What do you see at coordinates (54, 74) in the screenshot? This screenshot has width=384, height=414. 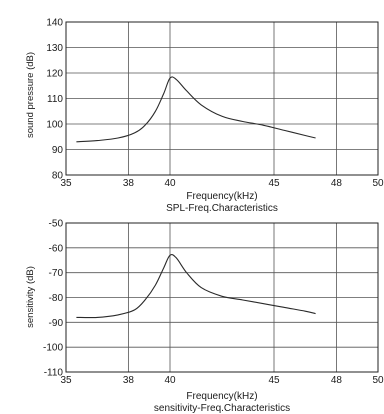 I see `spl-y-tick-label: 120` at bounding box center [54, 74].